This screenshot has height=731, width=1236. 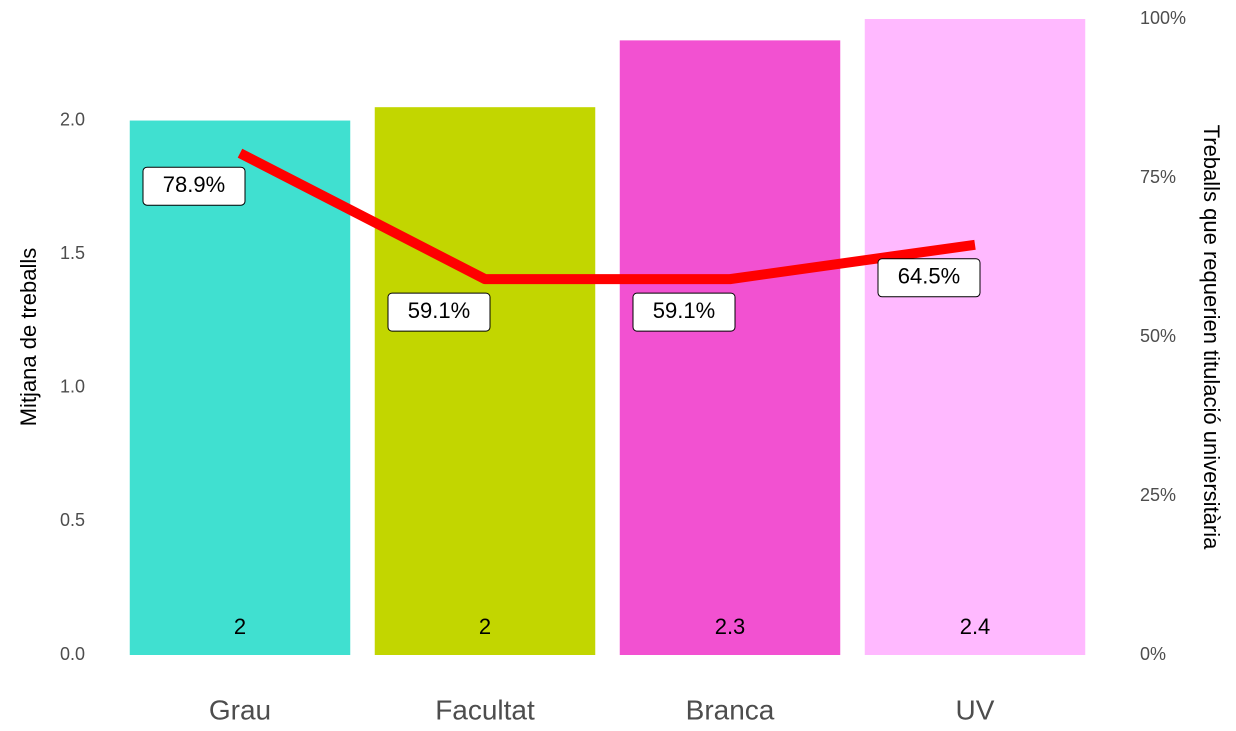 I want to click on y-tick-label: 0.5, so click(x=72, y=520).